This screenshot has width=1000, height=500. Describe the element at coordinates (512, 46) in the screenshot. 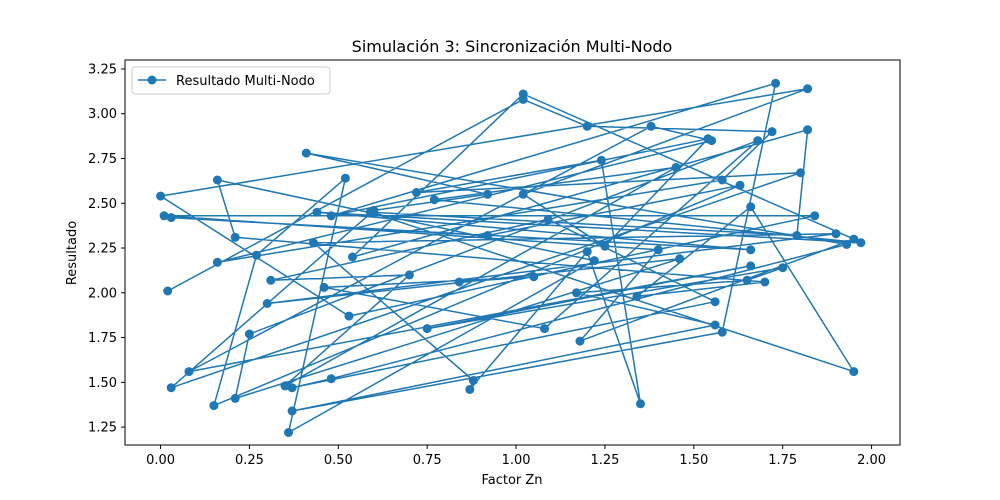

I see `chart-title: Simulación 3: Sincronización Multi-Nodo` at that location.